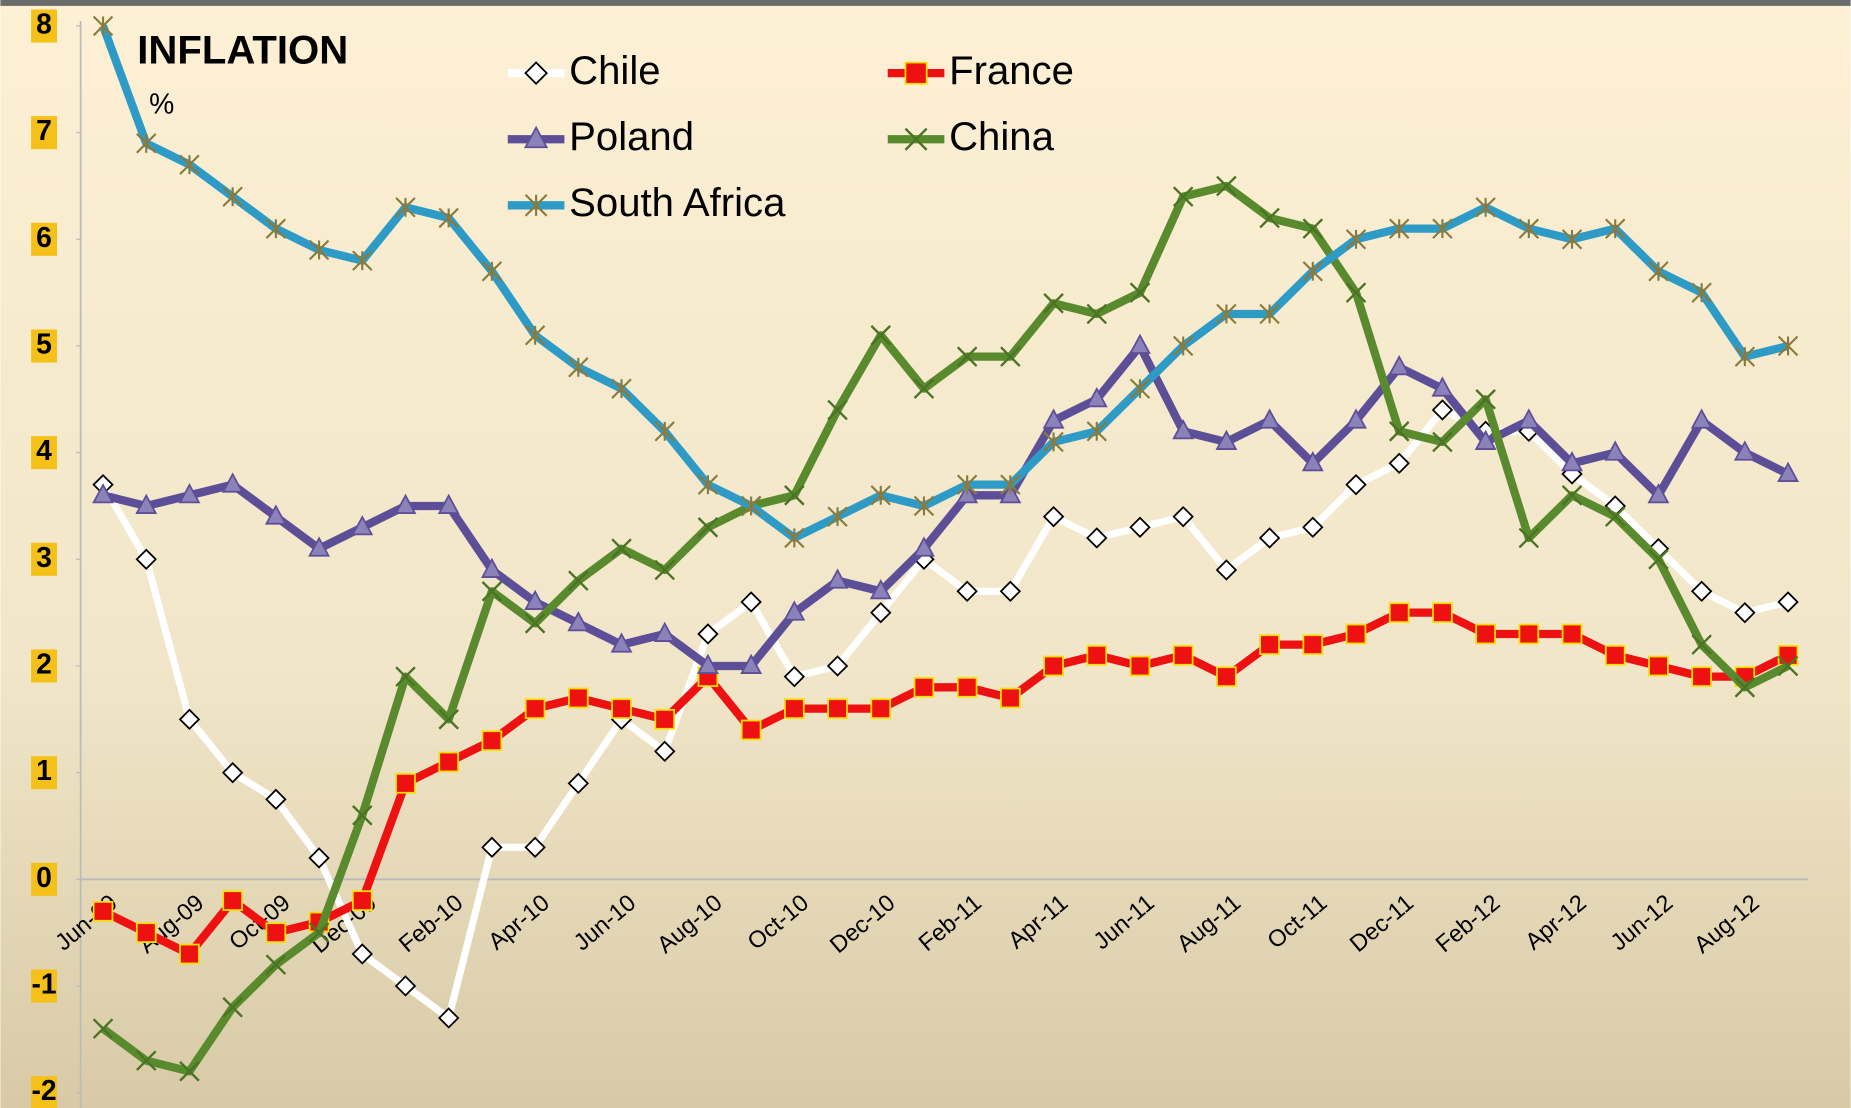 This screenshot has height=1108, width=1851. Describe the element at coordinates (614, 71) in the screenshot. I see `legend-label: Chile` at that location.